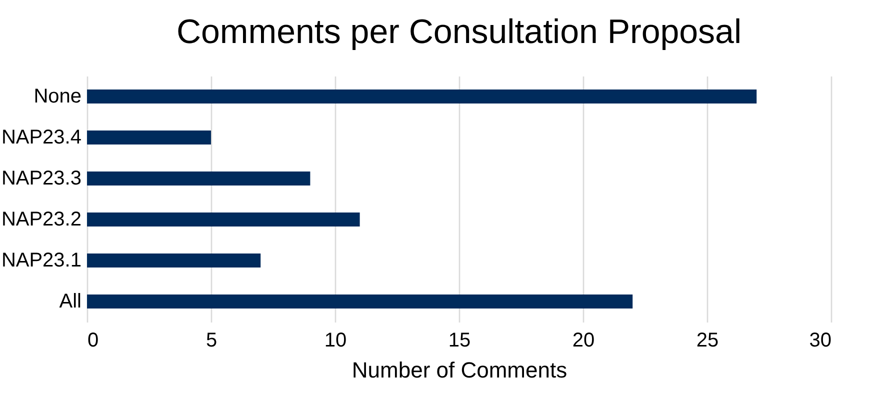  I want to click on y-tick-label: NAP23.2, so click(41, 219).